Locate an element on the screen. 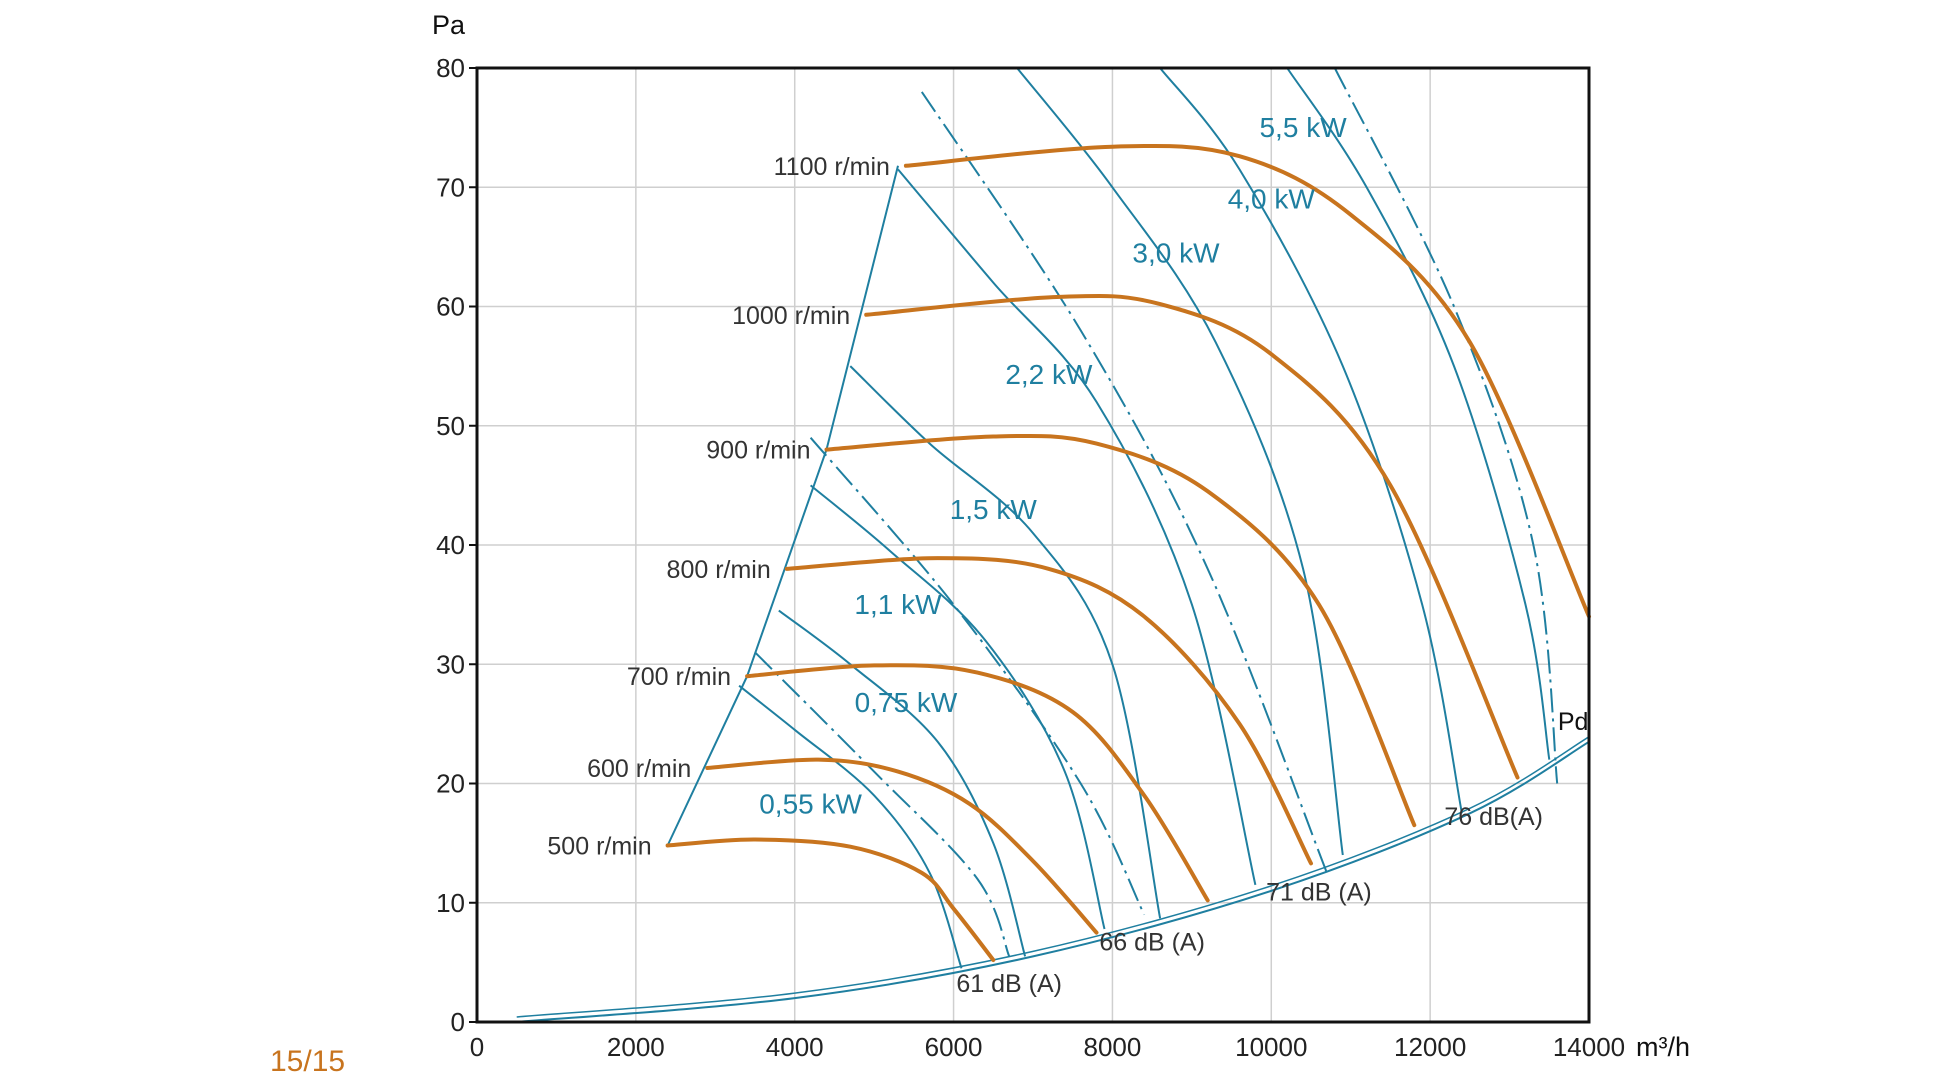 This screenshot has width=1946, height=1086. x-tick-label: 0 is located at coordinates (477, 1047).